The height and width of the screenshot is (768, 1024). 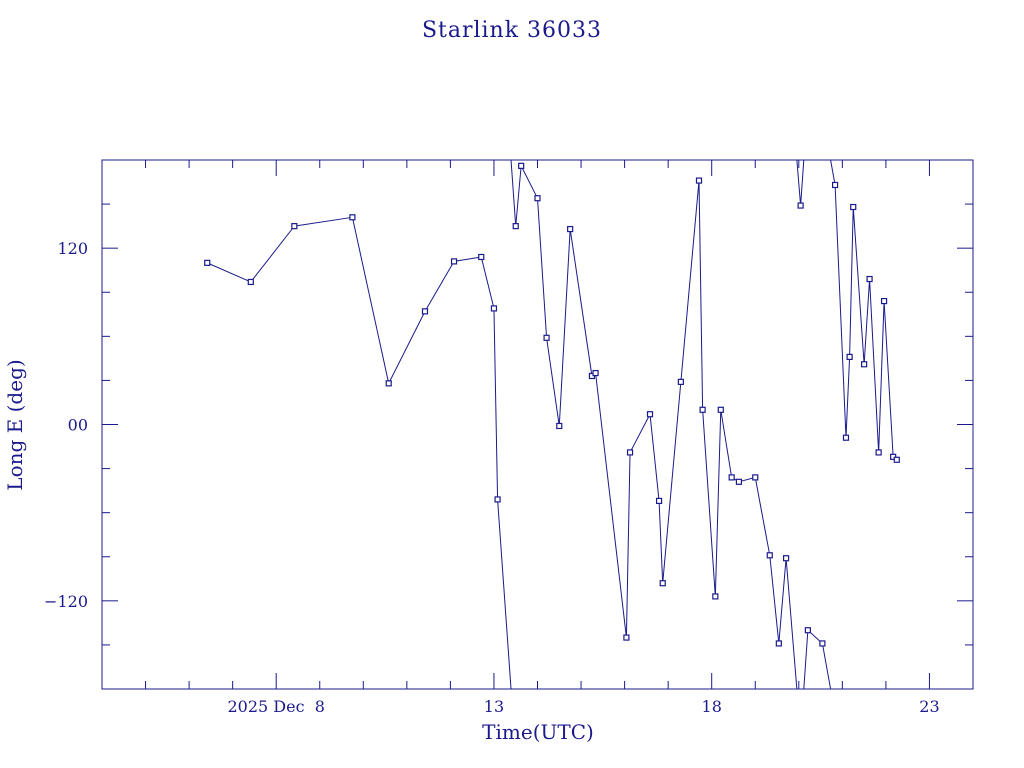 What do you see at coordinates (72, 248) in the screenshot?
I see `y-tick-label: 120` at bounding box center [72, 248].